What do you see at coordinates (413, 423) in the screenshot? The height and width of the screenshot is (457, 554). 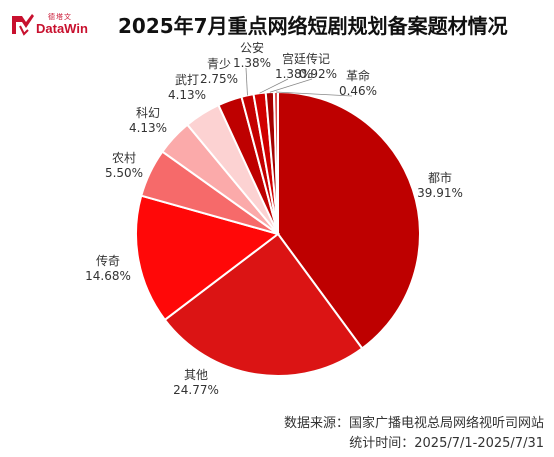 I see `data-source-note: 数据来源：国家广播电视总局网络视听司网站` at bounding box center [413, 423].